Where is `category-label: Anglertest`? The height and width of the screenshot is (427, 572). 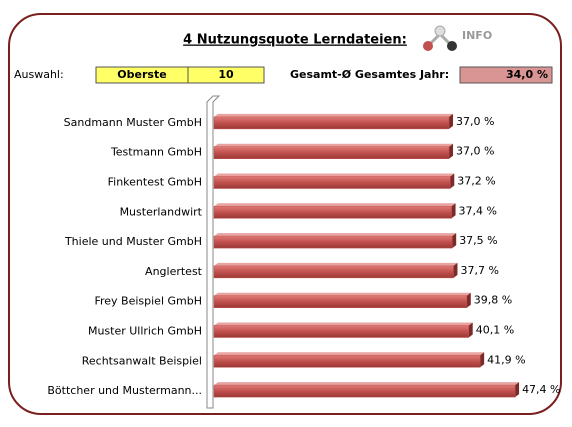 category-label: Anglertest is located at coordinates (174, 271).